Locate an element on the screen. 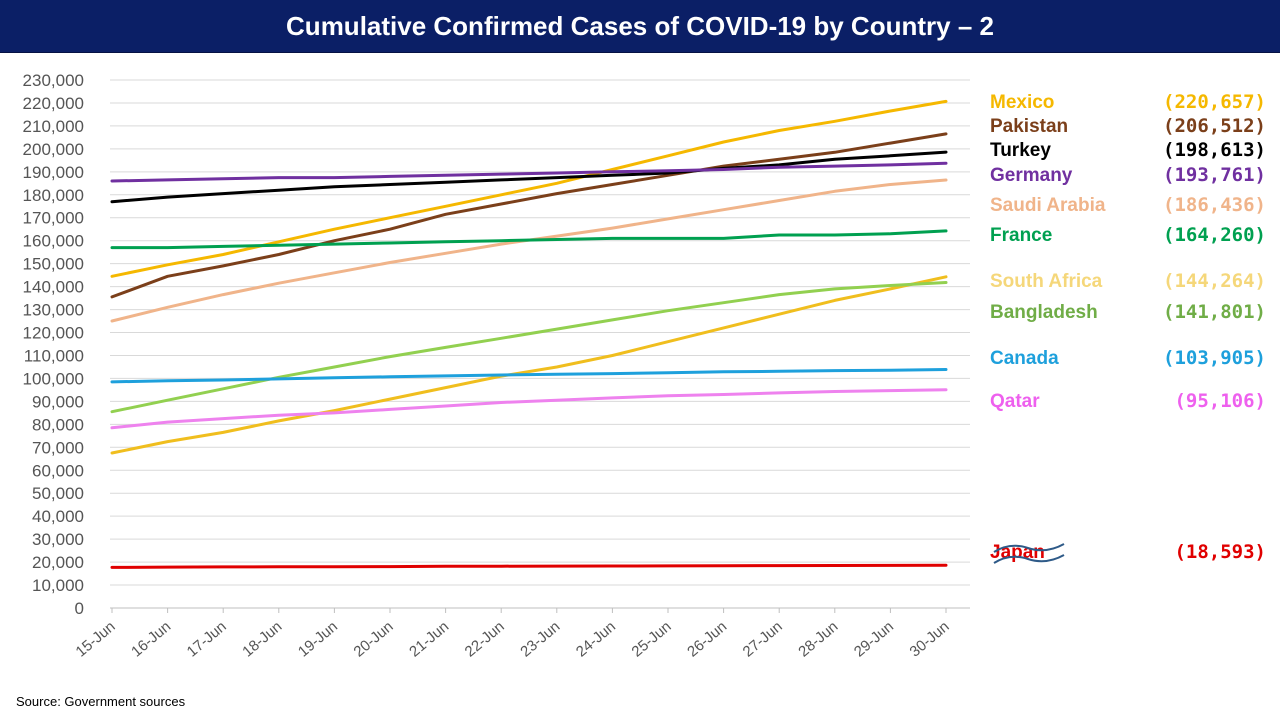  y-tick-label: 190,000 is located at coordinates (53, 172).